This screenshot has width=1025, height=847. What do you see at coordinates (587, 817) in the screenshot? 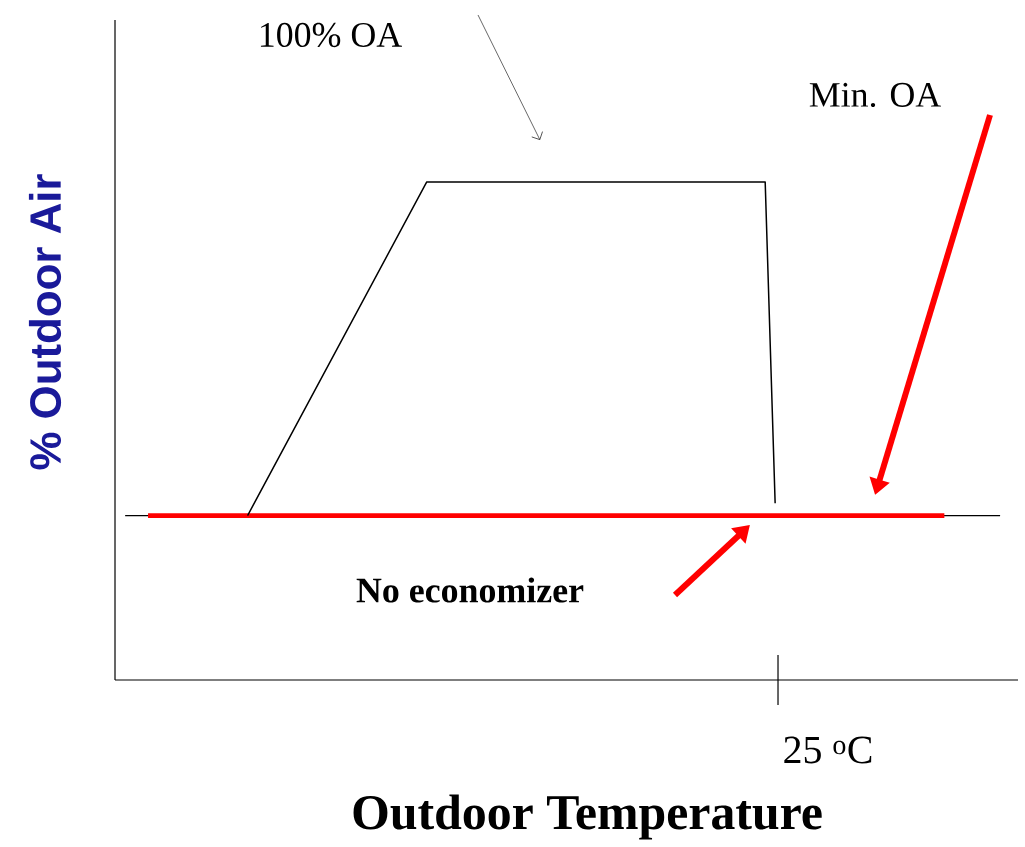
I see `x-axis-title: Outdoor Temperature` at bounding box center [587, 817].